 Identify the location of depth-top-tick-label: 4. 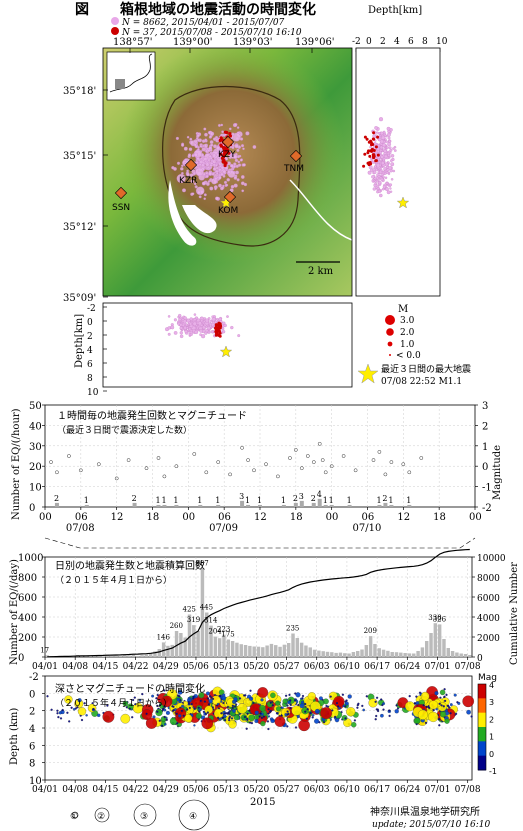
(397, 42).